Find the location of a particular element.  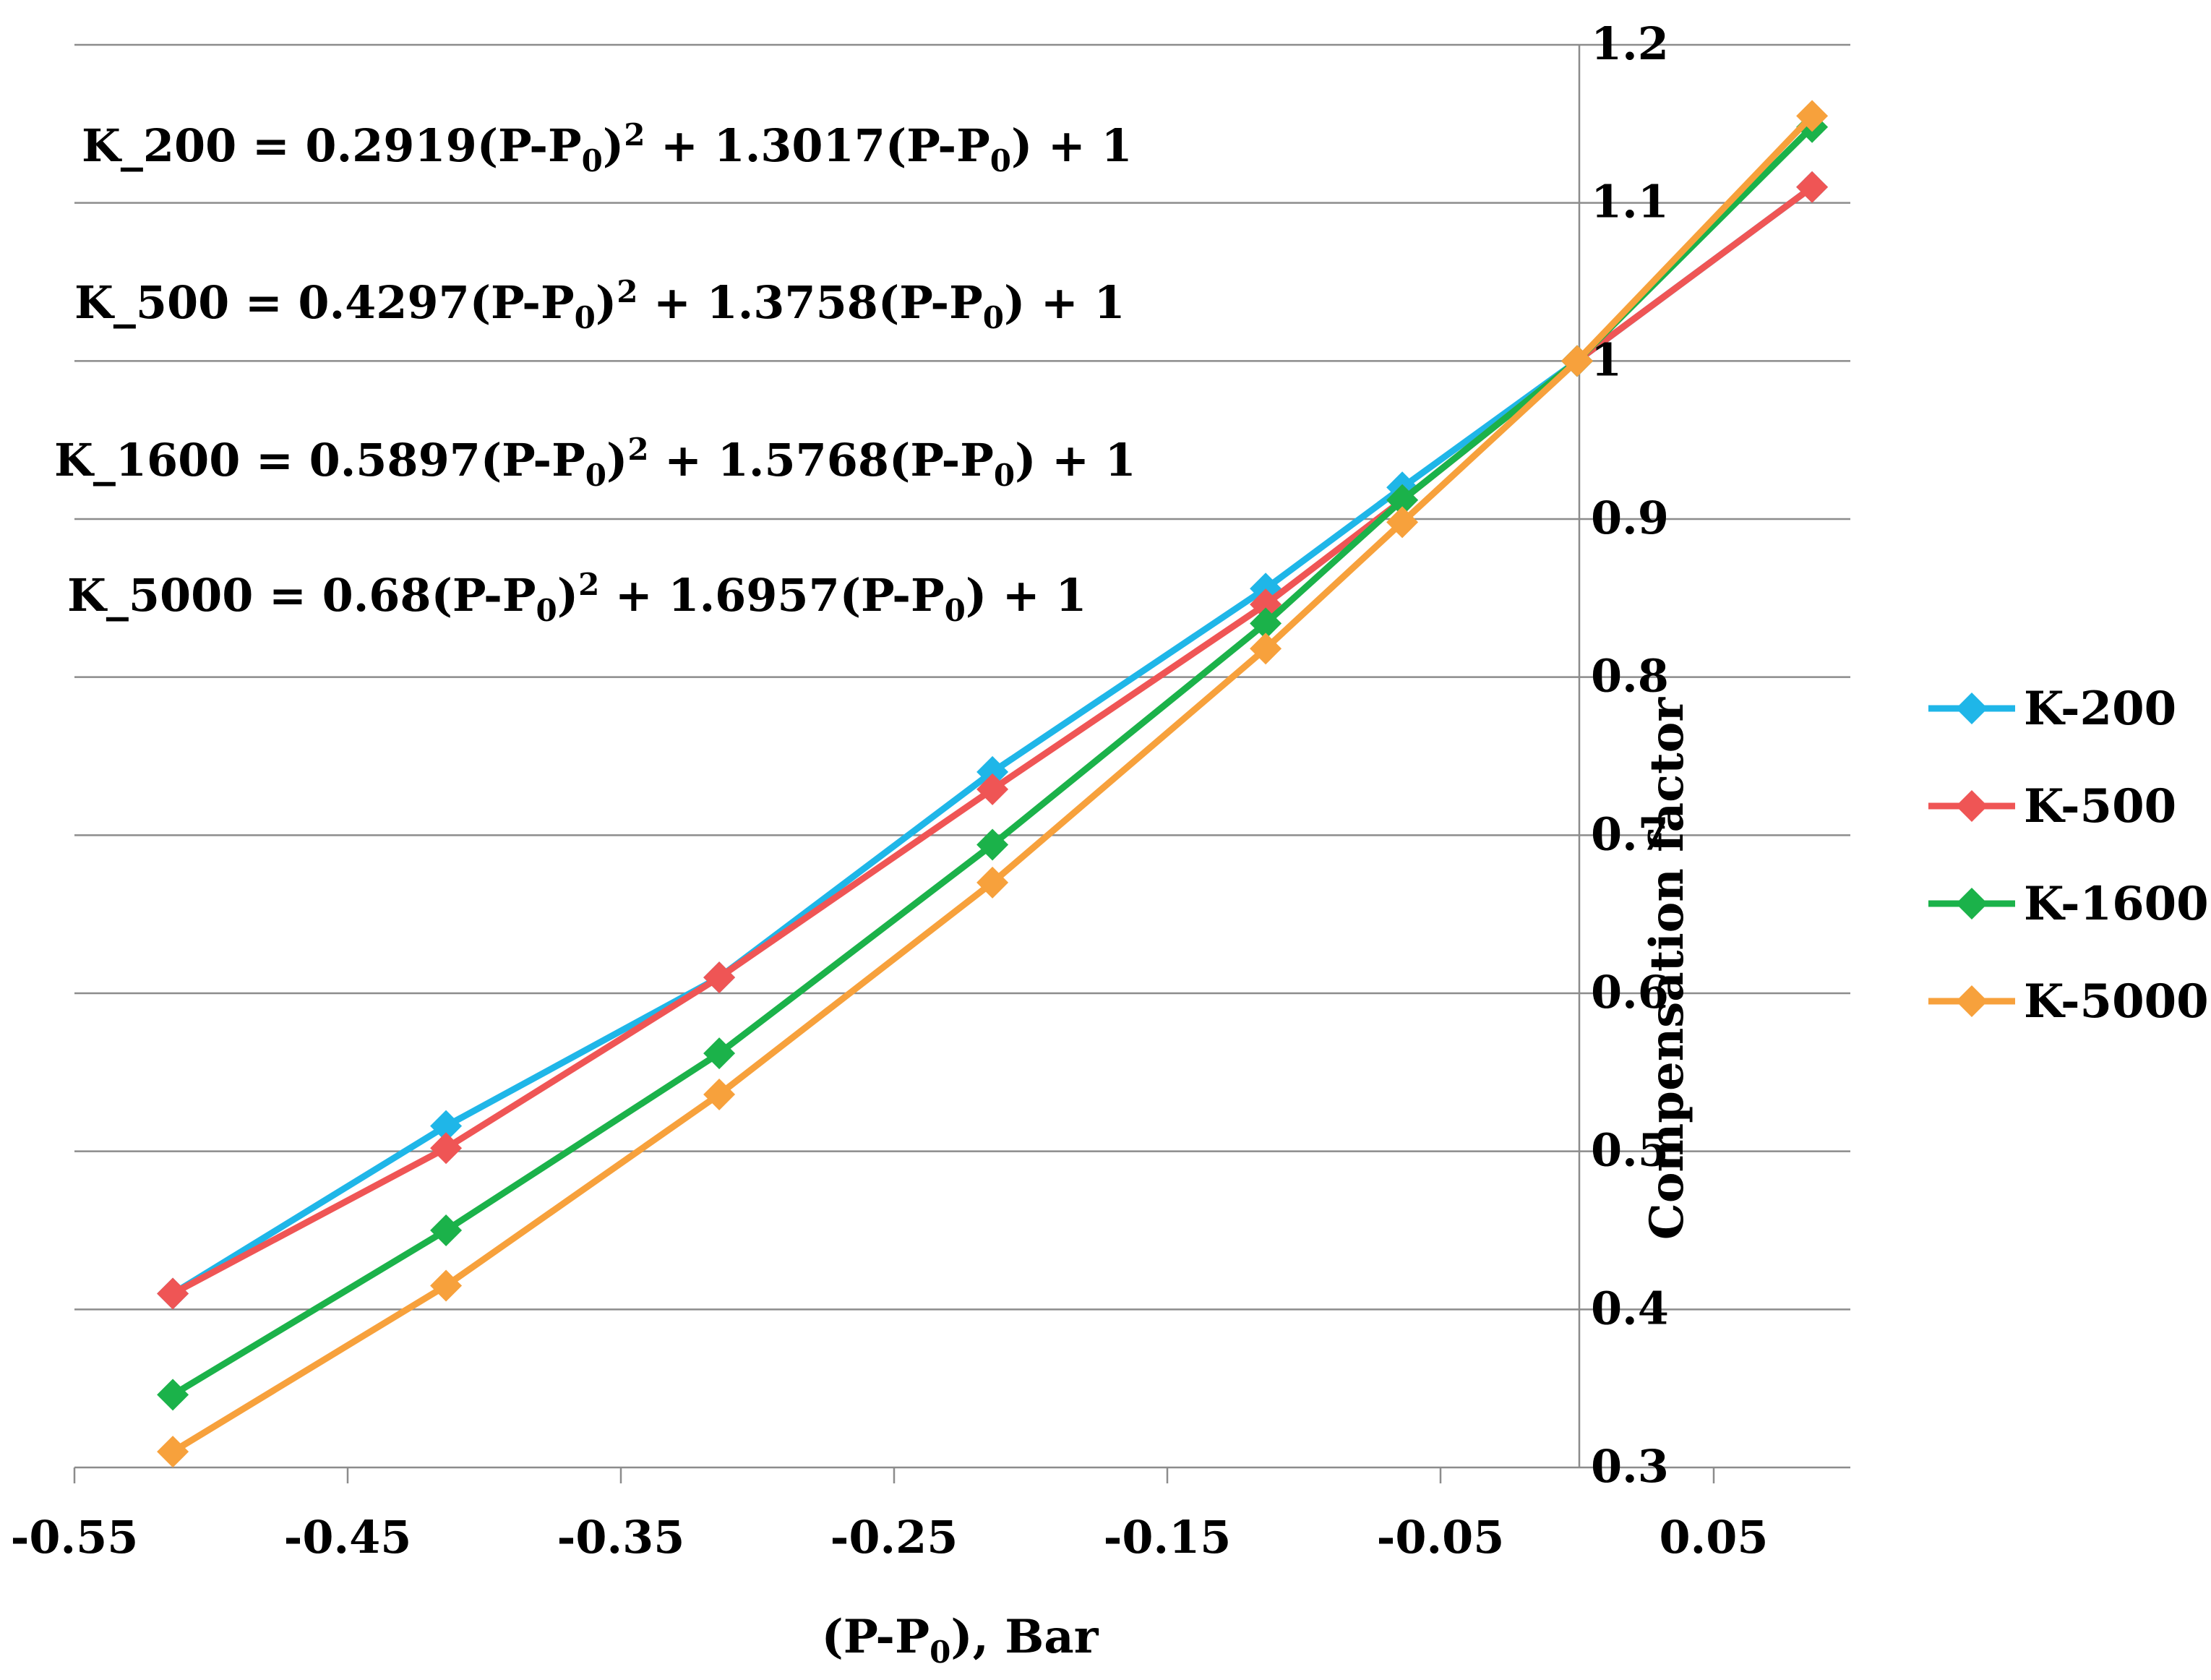

equation-K_200: K_200 = 0.2919(P-P0)2 + 1.3017(P-P0) + 1 is located at coordinates (607, 148).